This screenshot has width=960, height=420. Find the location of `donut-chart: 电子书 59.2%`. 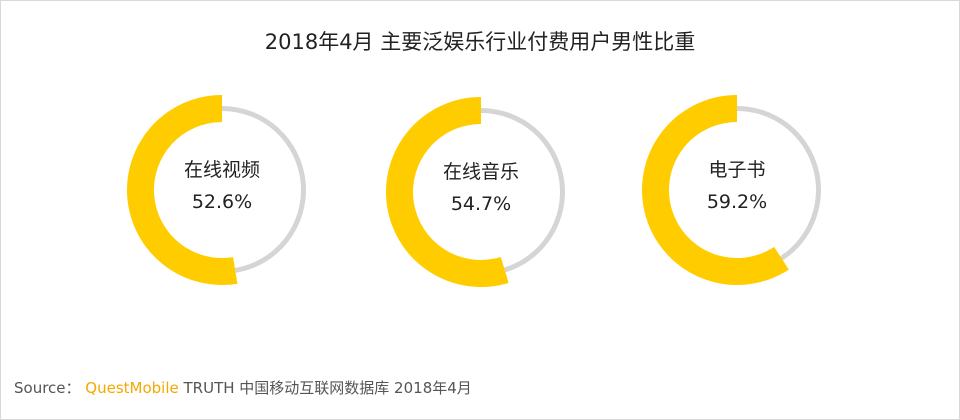

donut-chart: 电子书 59.2% is located at coordinates (731, 190).